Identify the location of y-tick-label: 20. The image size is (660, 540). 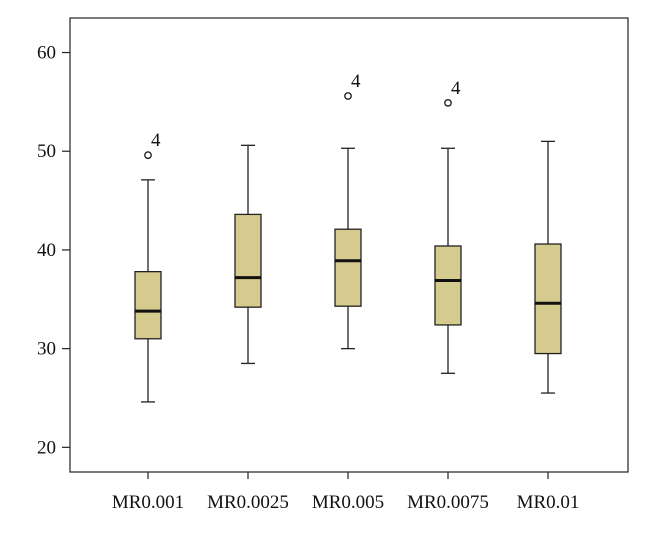
(46, 447).